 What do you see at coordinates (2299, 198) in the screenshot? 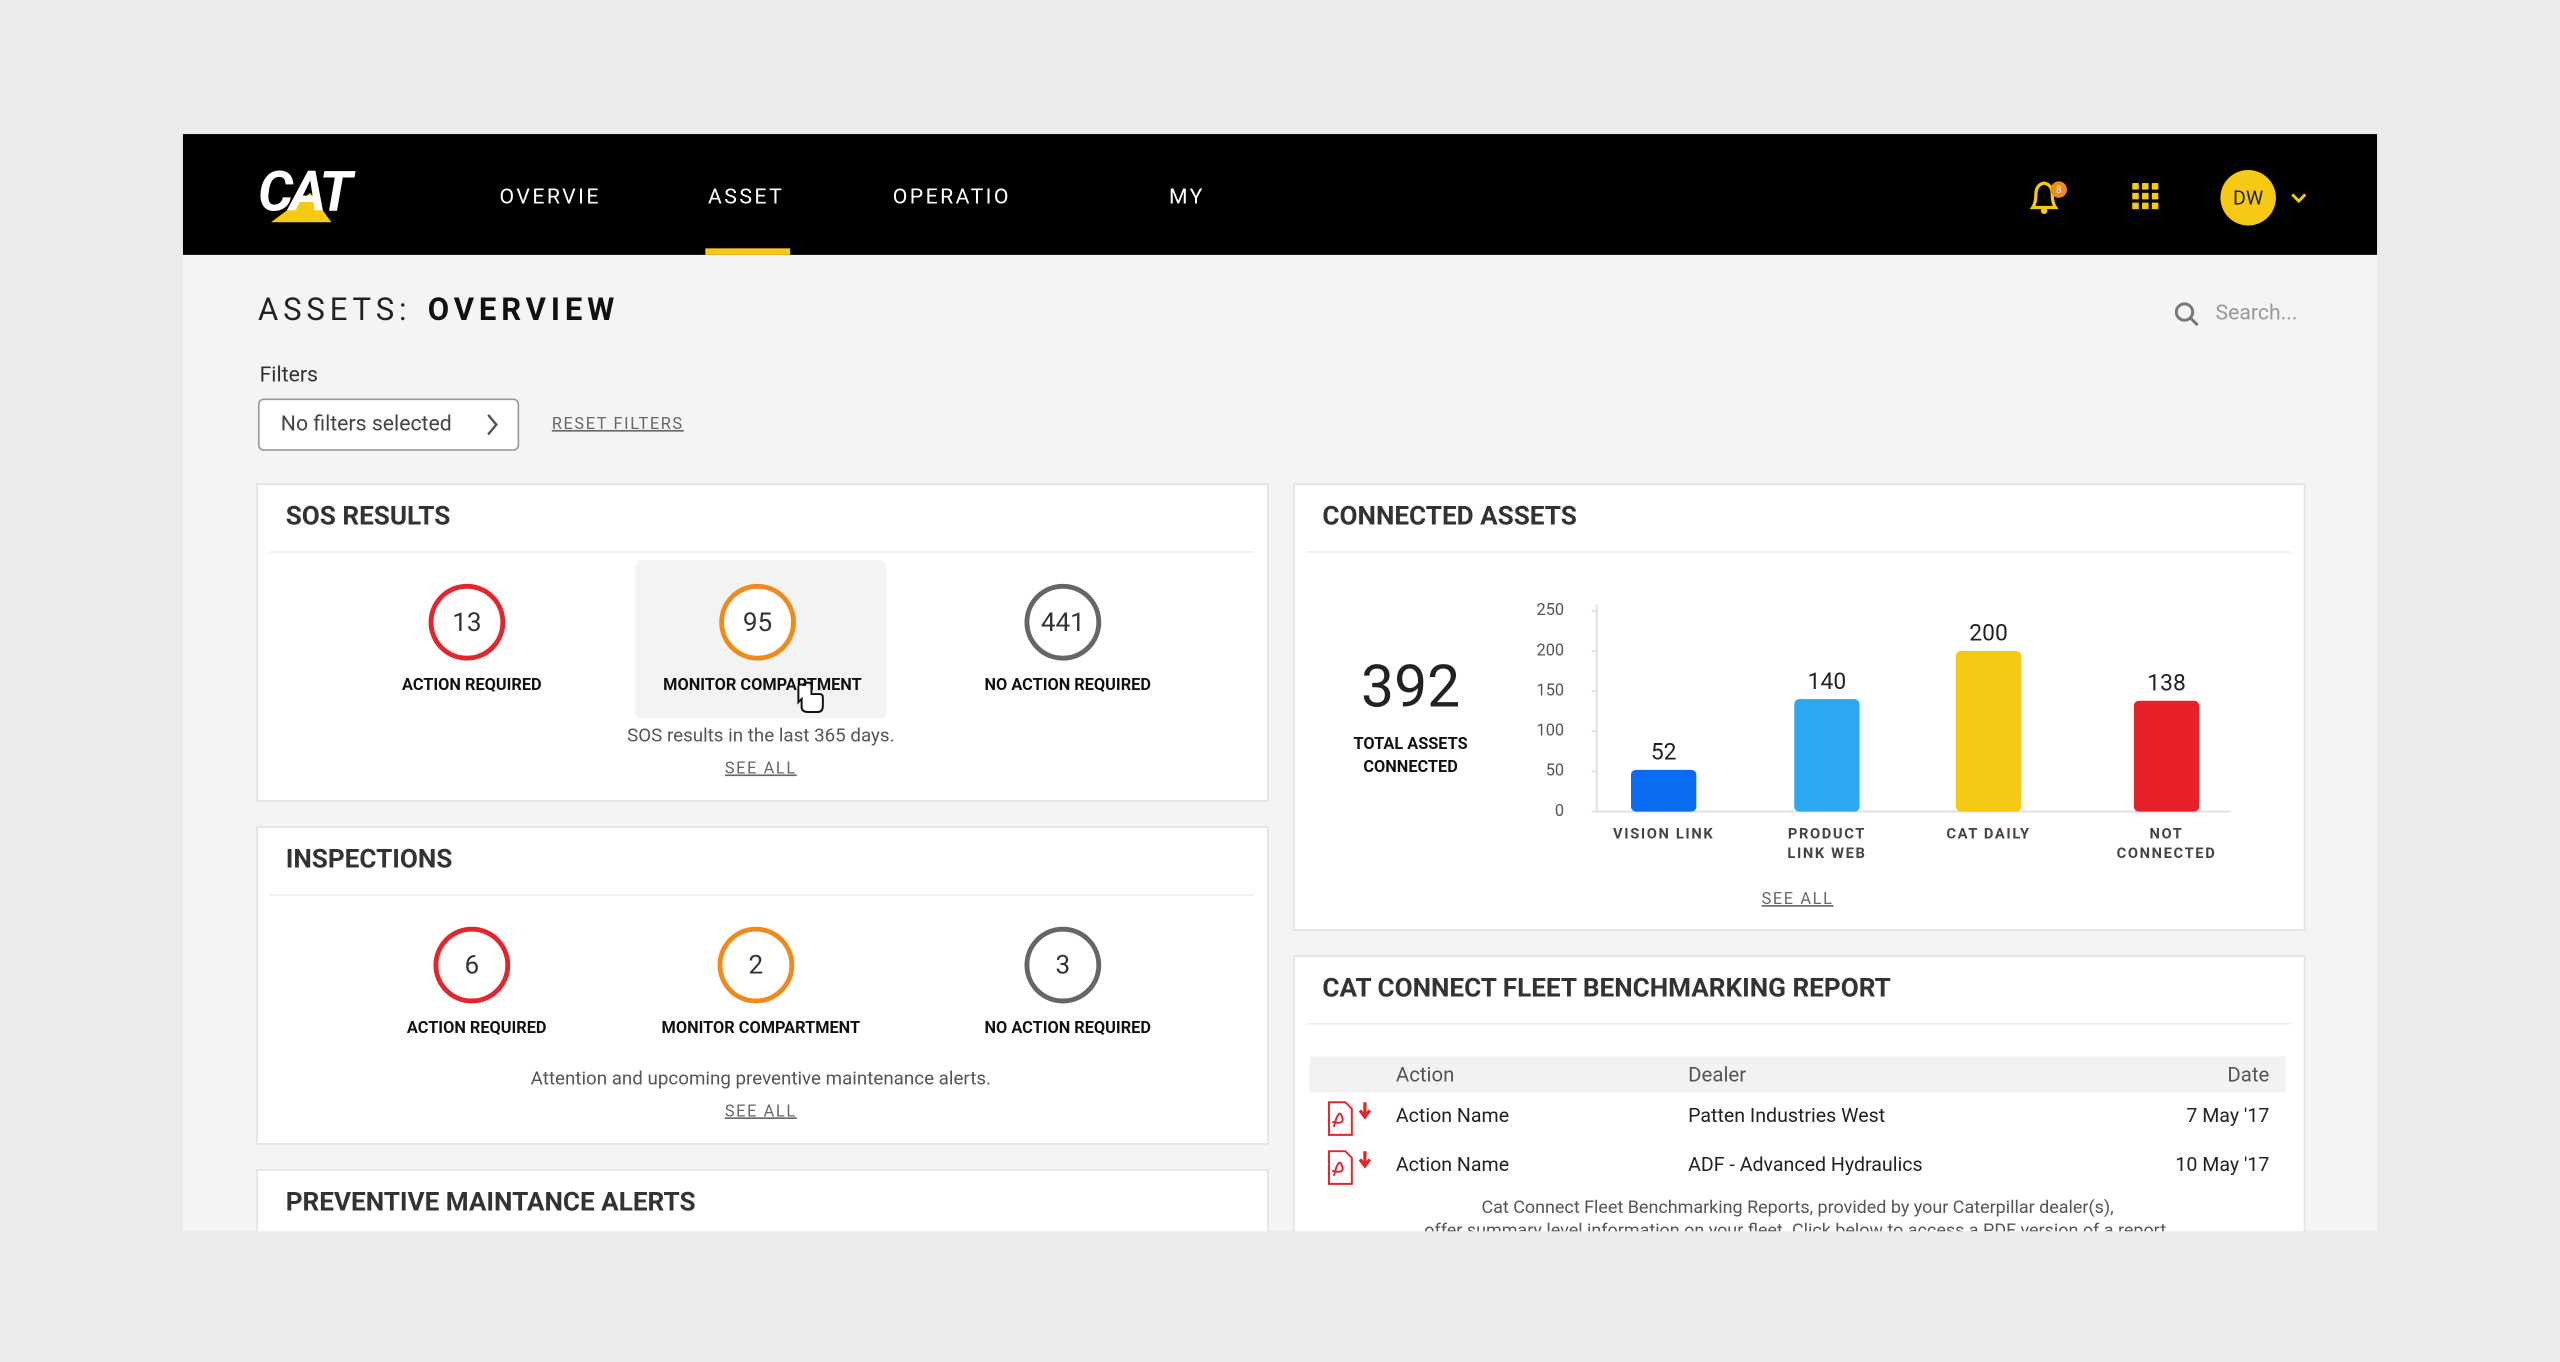
I see `avatar-chevron` at bounding box center [2299, 198].